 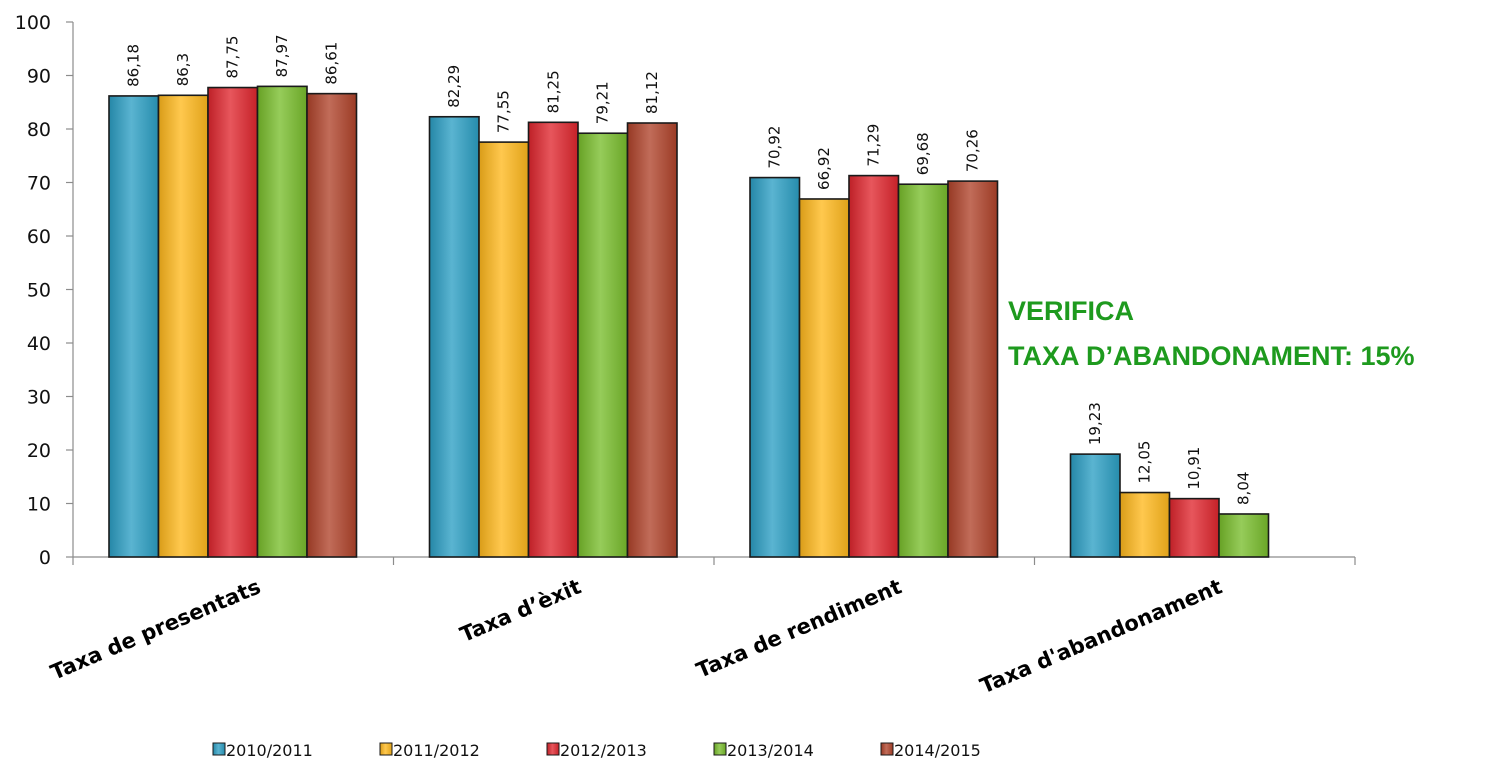 I want to click on bar-taxa-de-rendiment-2010-2011, so click(x=775, y=367).